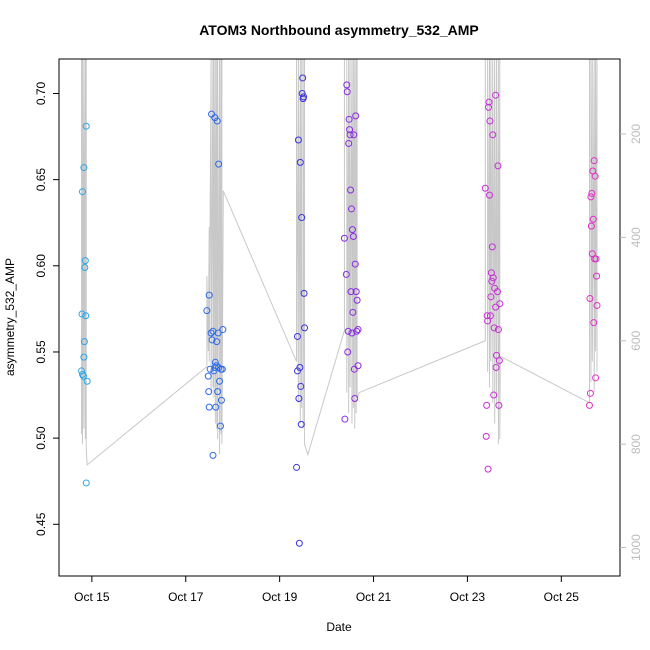 This screenshot has height=650, width=650. I want to click on x-tick-label: Oct 19, so click(280, 597).